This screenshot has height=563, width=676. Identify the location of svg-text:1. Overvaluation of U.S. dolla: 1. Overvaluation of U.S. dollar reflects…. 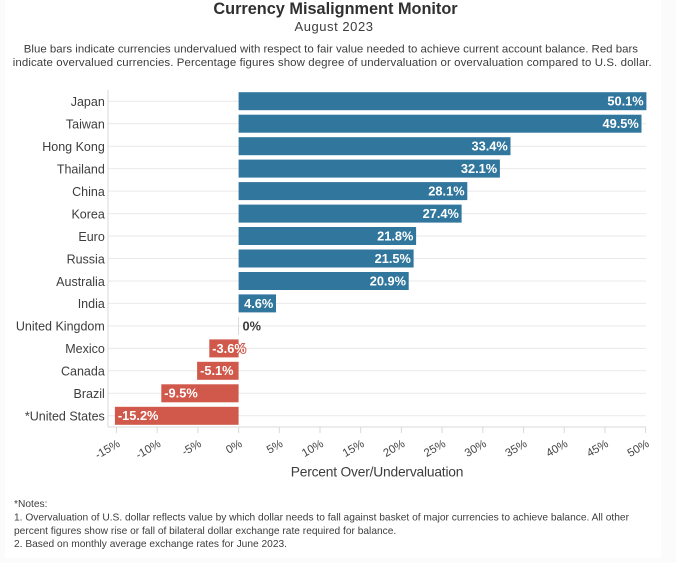
(322, 518).